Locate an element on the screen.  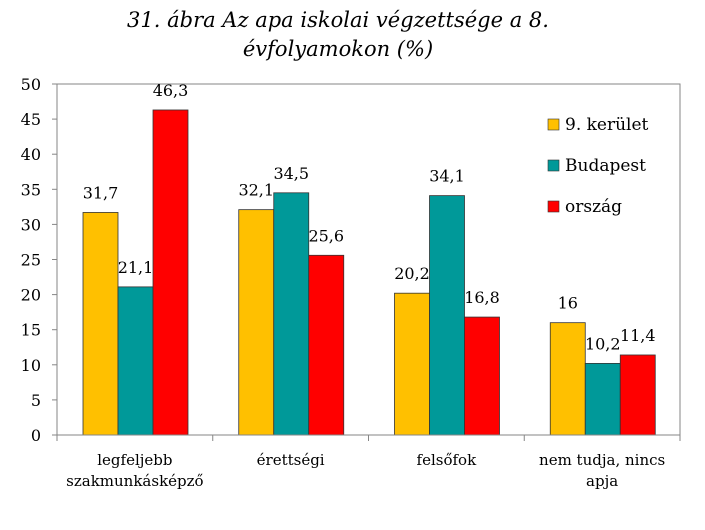
y-tick-label: 5 is located at coordinates (36, 400).